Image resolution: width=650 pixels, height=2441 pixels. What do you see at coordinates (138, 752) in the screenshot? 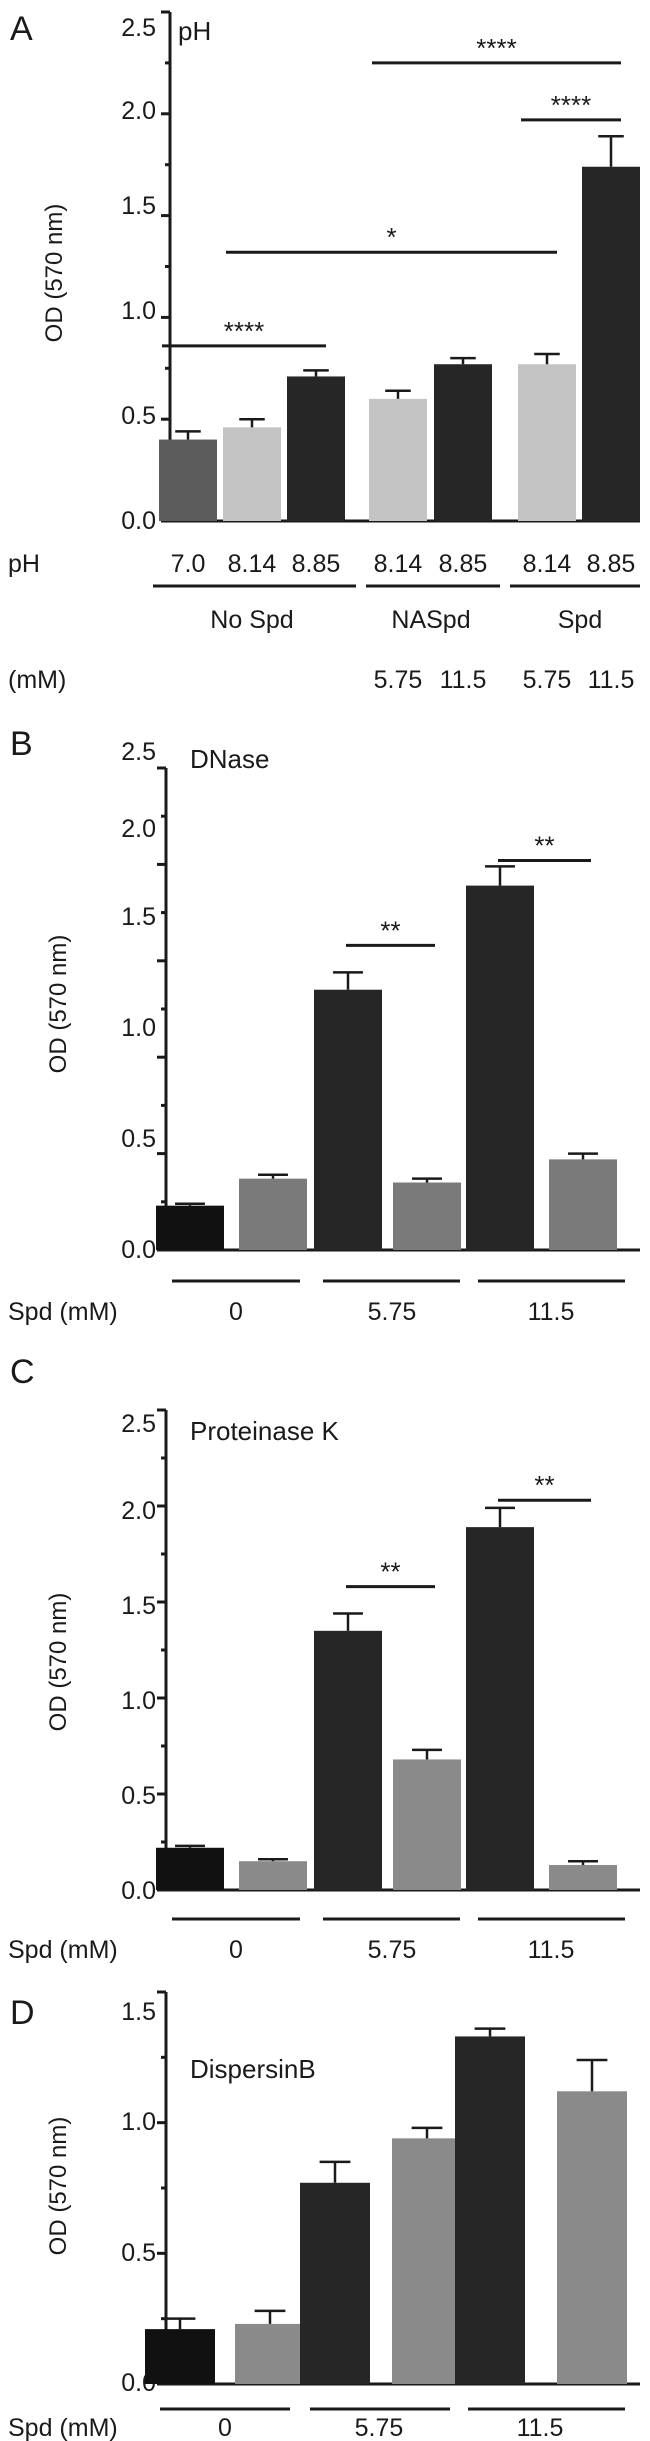
I see `panel-b-ytick-label: 2.5` at bounding box center [138, 752].